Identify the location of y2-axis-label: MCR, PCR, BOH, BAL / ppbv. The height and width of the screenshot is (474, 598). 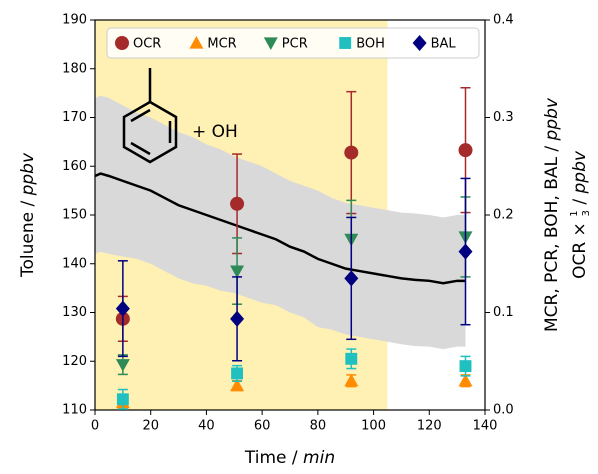
(552, 214).